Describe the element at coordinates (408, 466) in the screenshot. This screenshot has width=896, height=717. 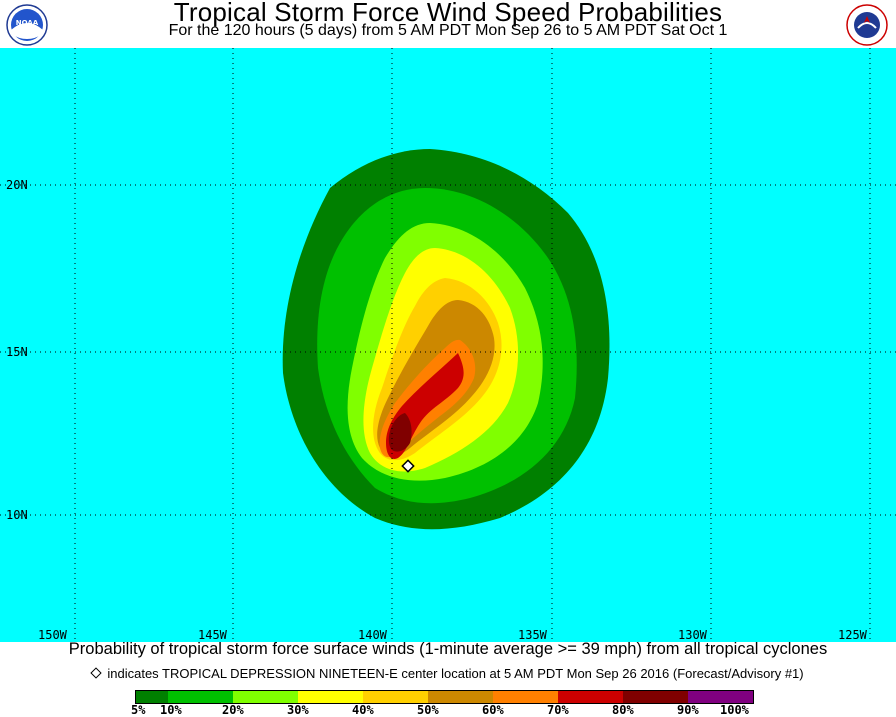
I see `storm-center-diamond-icon` at that location.